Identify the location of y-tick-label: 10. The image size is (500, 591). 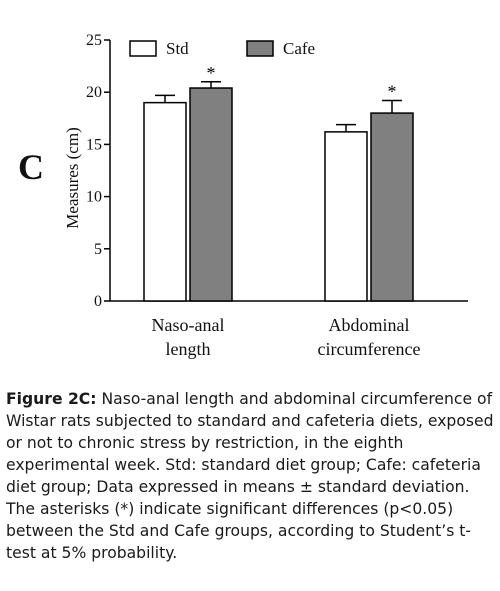
(94, 197).